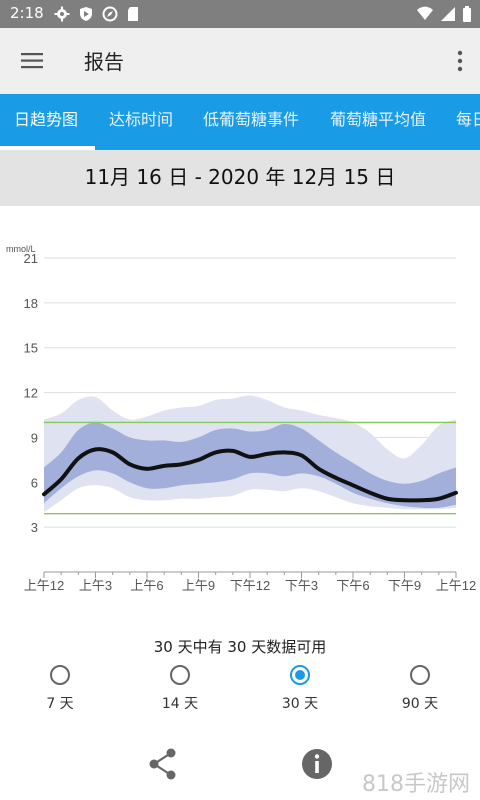 This screenshot has width=480, height=800. What do you see at coordinates (60, 675) in the screenshot?
I see `radio-7-days` at bounding box center [60, 675].